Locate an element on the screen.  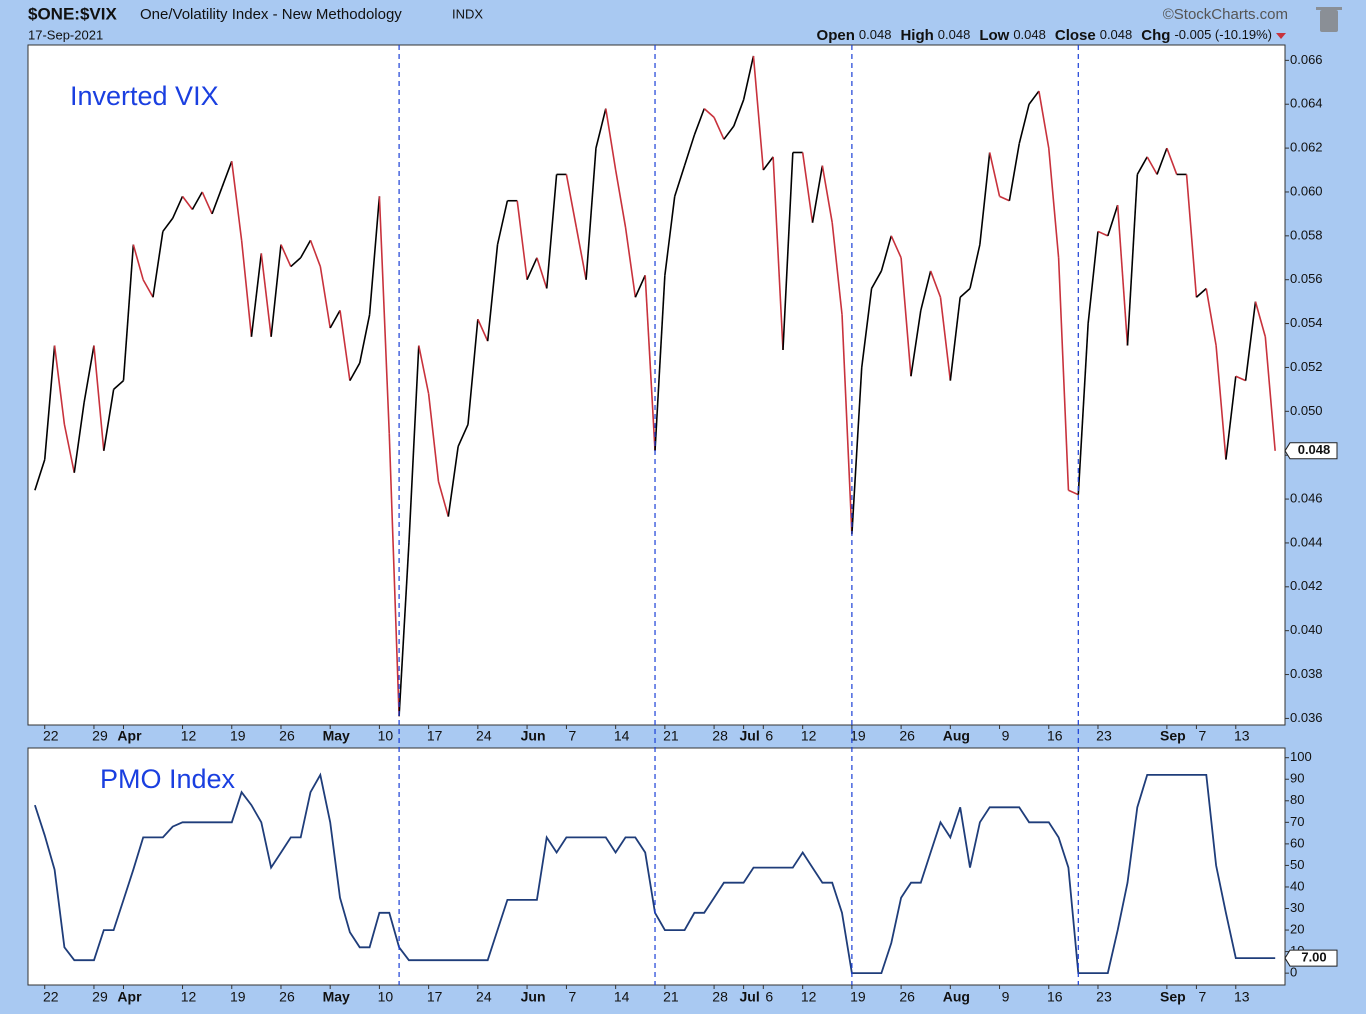
y-tick-label: 70 is located at coordinates (1297, 821).